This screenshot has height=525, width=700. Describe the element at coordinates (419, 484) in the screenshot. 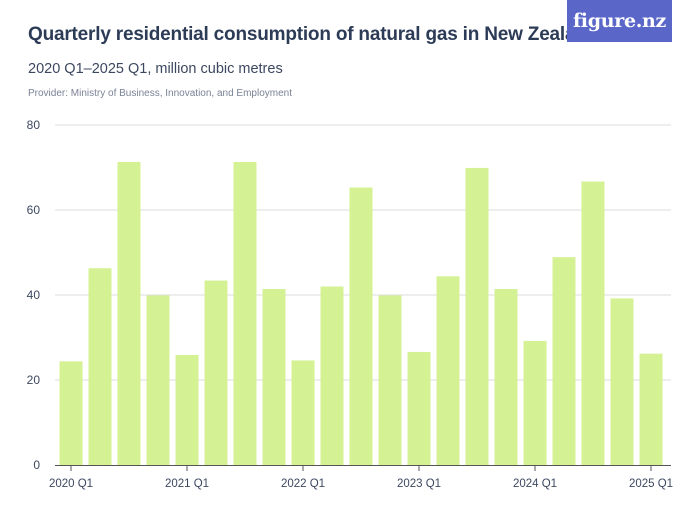

I see `x-tick-label: 2023 Q1` at that location.